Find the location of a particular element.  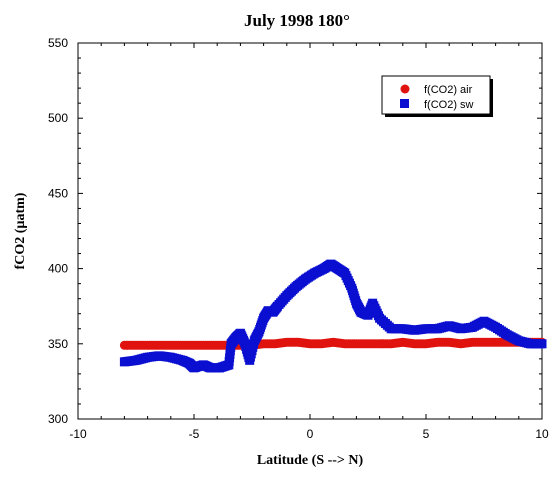

y-axis-label: fCO2 (µatm) is located at coordinates (20, 230).